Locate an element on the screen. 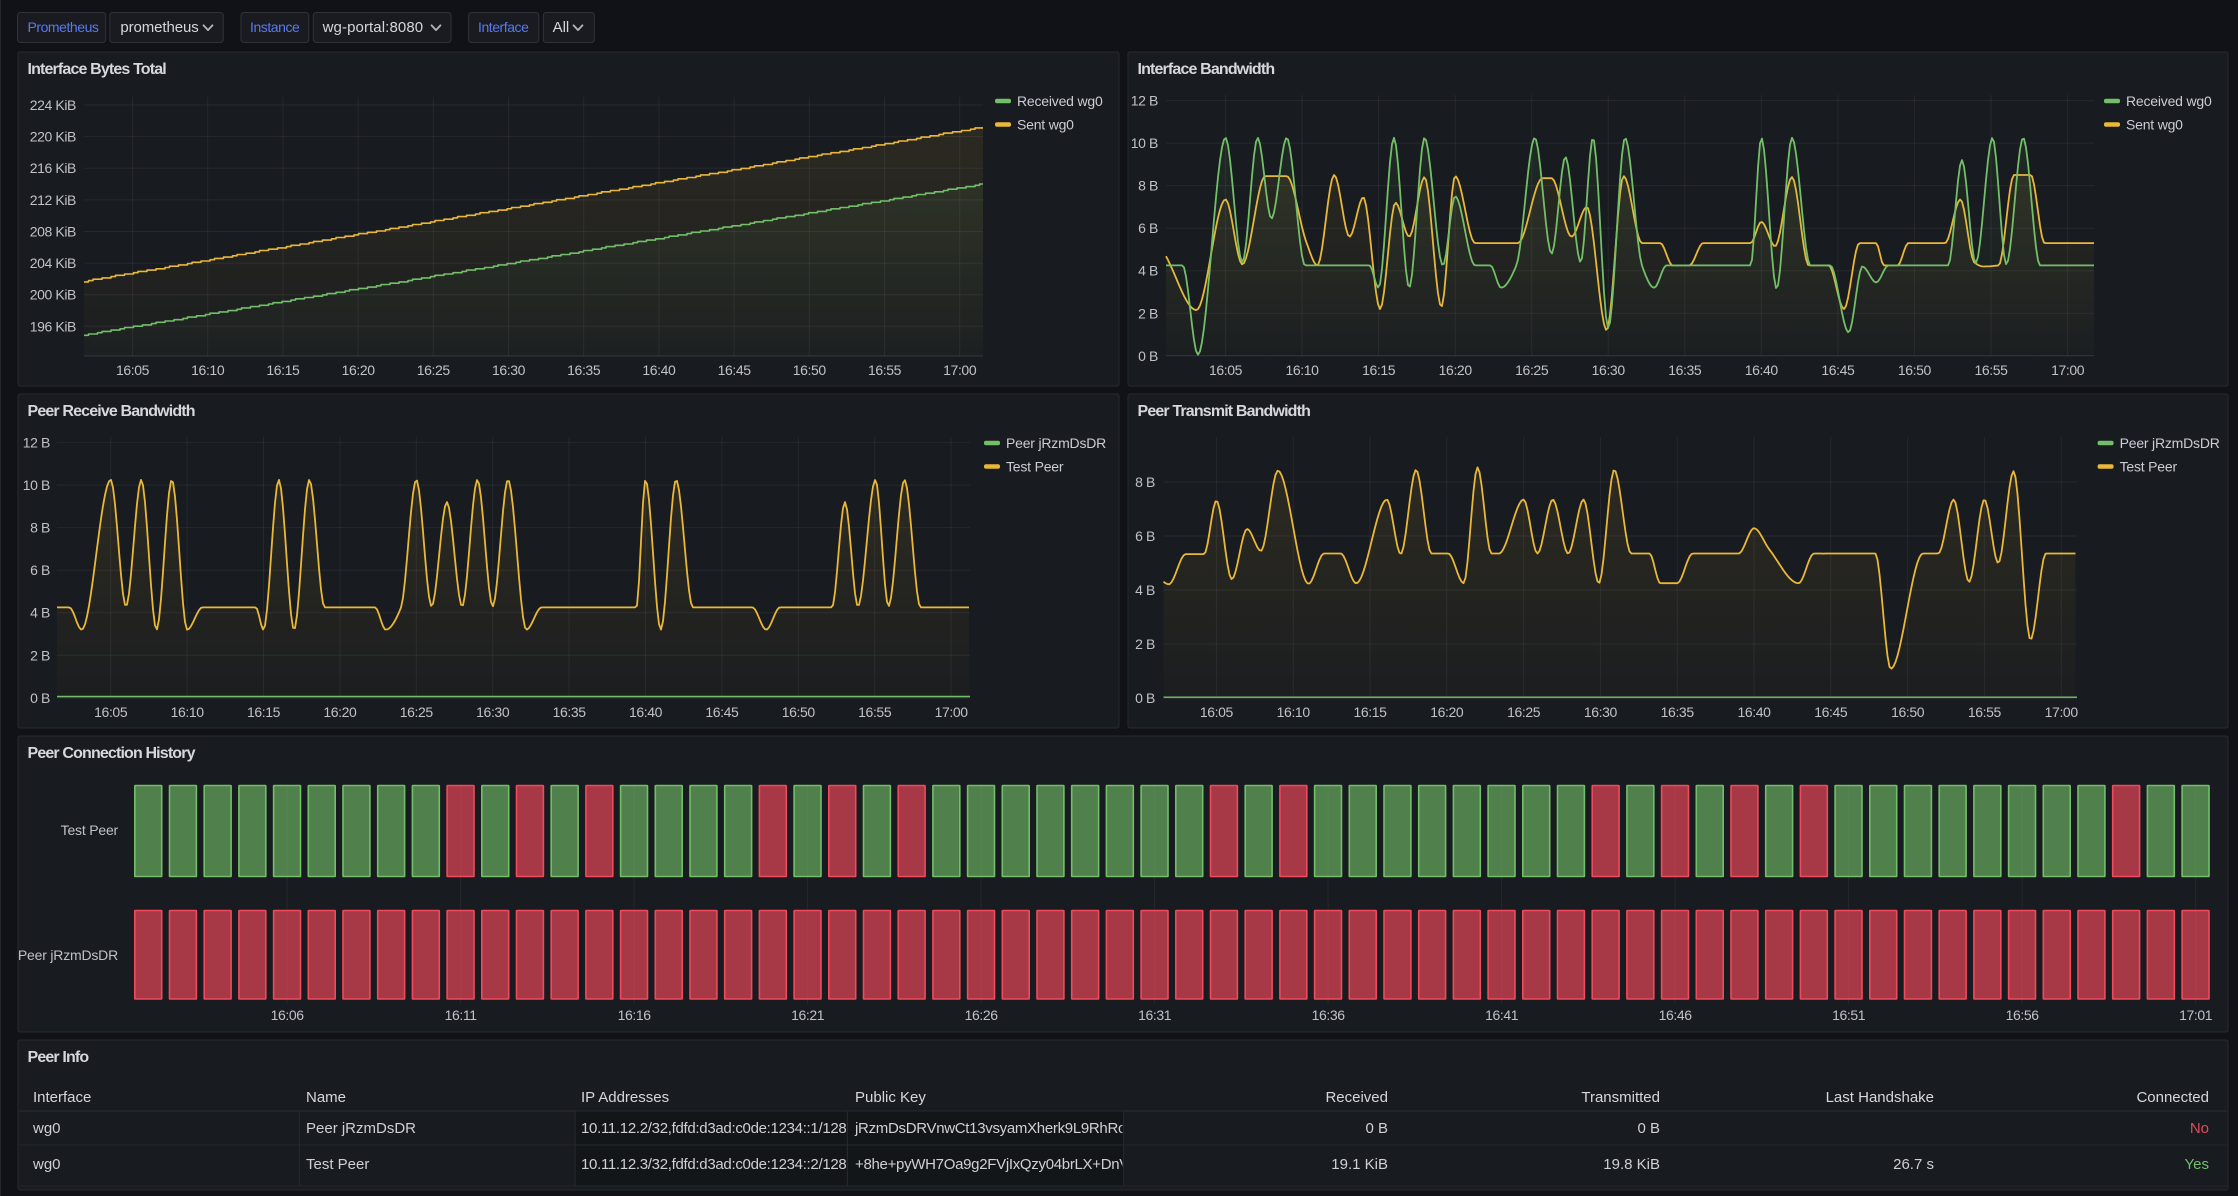  svg-text: Peer Info is located at coordinates (59, 1057).